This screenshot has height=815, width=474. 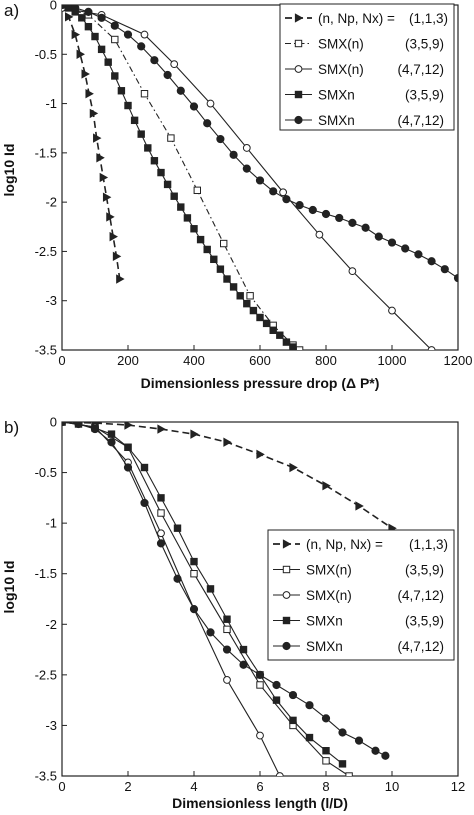 What do you see at coordinates (51, 300) in the screenshot?
I see `y-tick-label: -3` at bounding box center [51, 300].